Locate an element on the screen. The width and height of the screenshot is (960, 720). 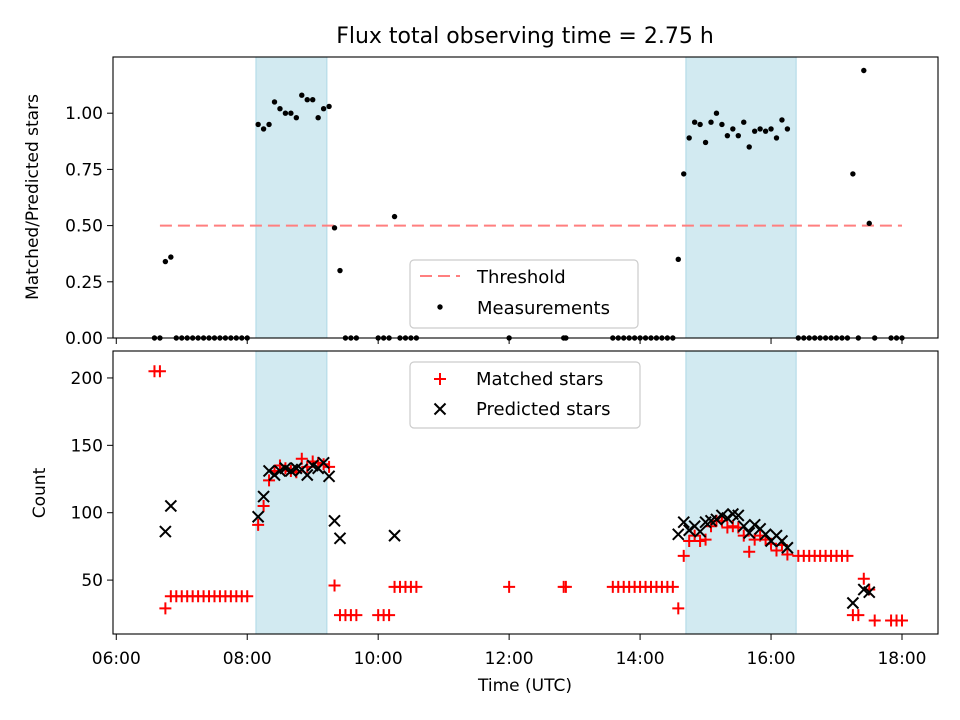
bottom-ytick-label: 200 is located at coordinates (87, 379).